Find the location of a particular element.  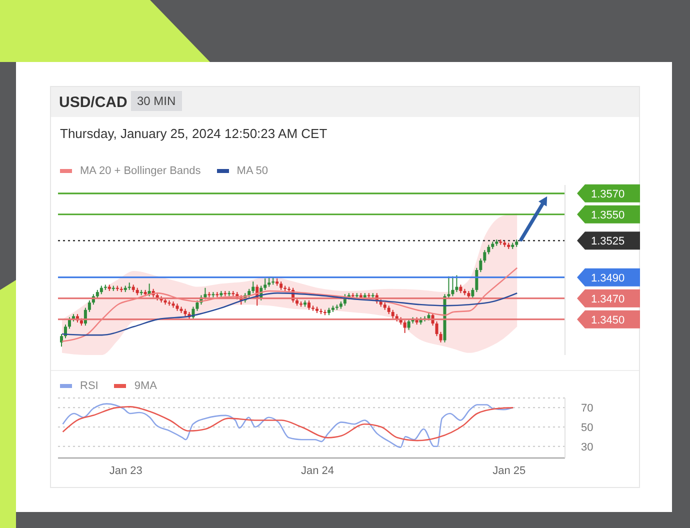

chart-subtitle: 30 MIN is located at coordinates (156, 101).